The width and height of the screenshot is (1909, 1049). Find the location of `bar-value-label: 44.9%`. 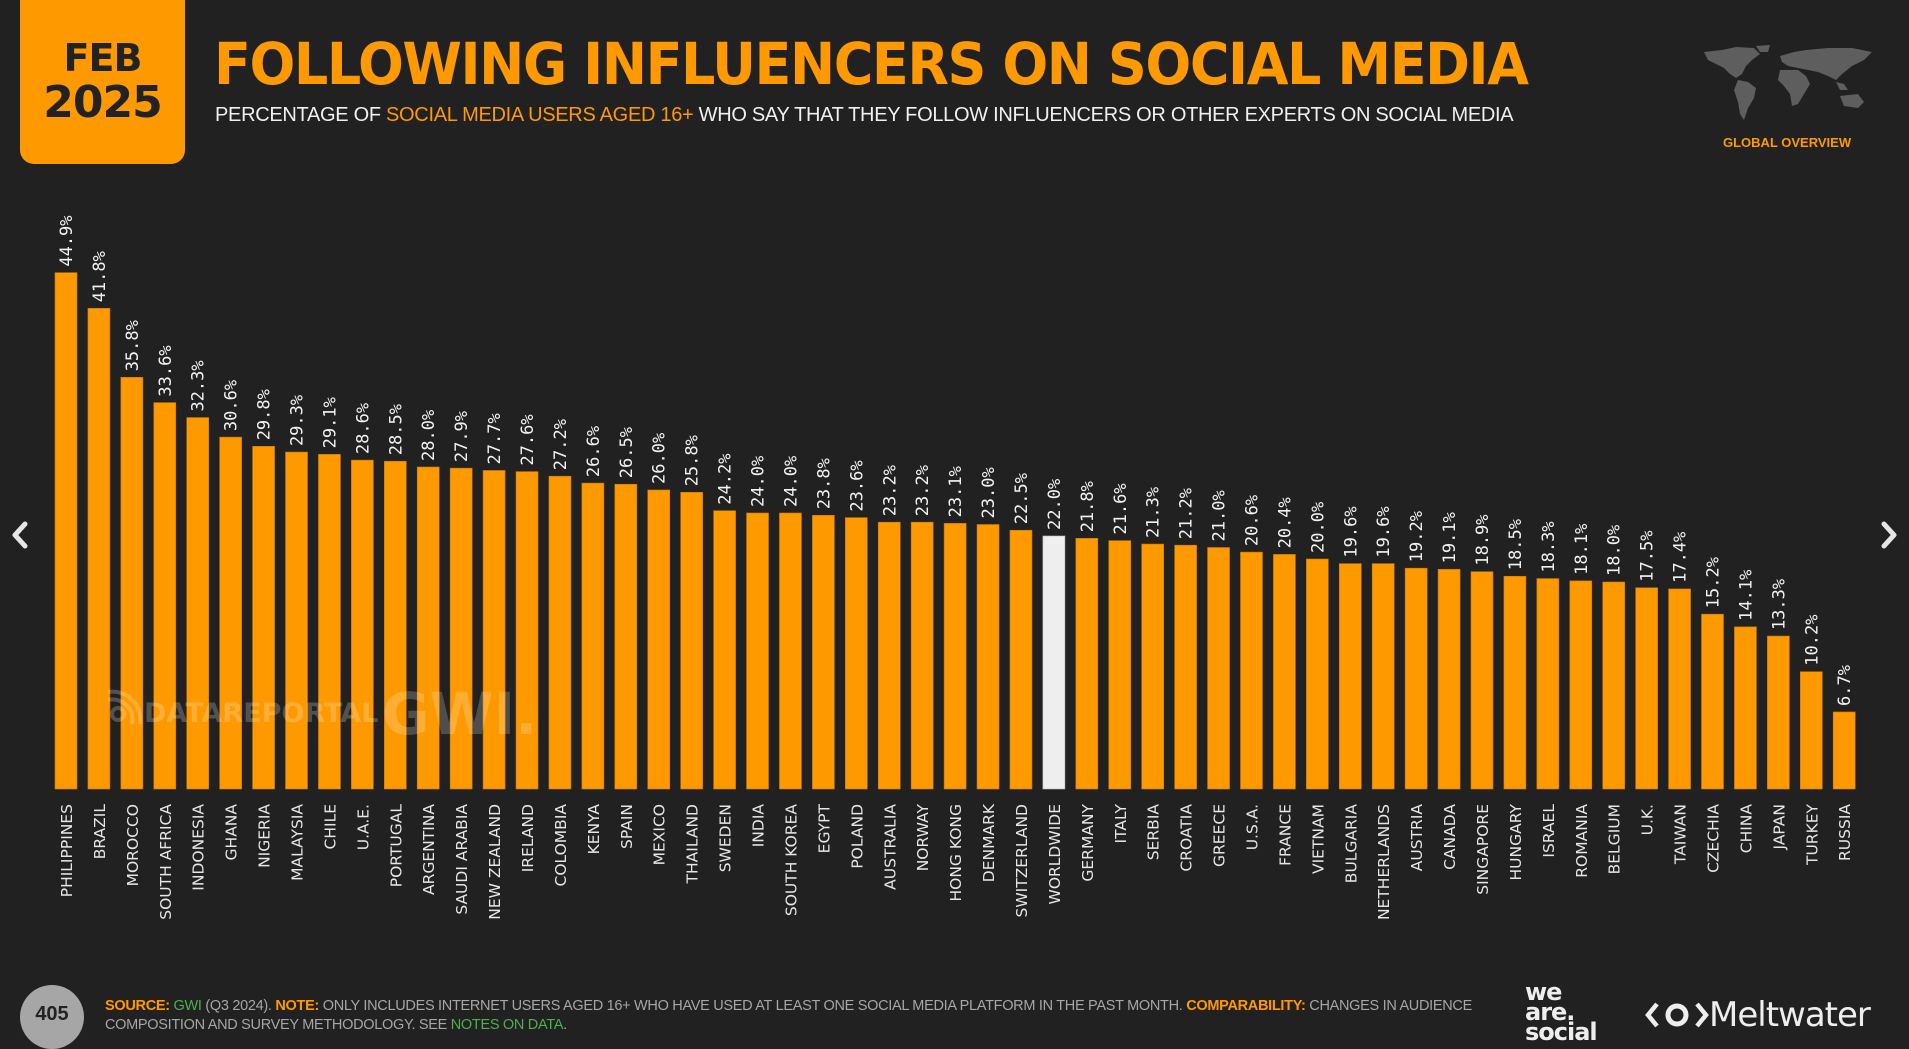

bar-value-label: 44.9% is located at coordinates (67, 240).